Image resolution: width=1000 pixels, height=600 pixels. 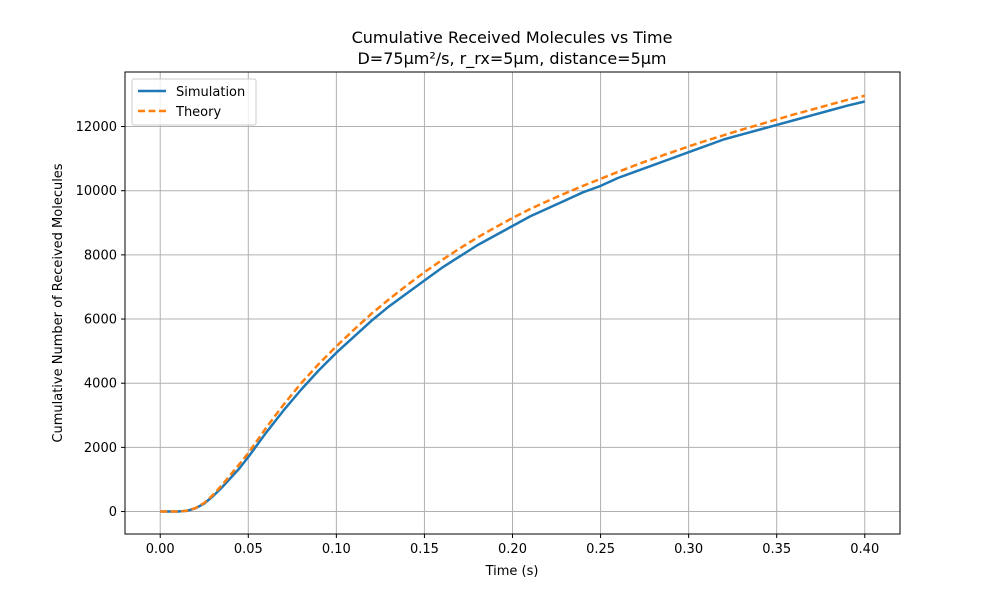 What do you see at coordinates (512, 571) in the screenshot?
I see `x-axis-label: Time (s)` at bounding box center [512, 571].